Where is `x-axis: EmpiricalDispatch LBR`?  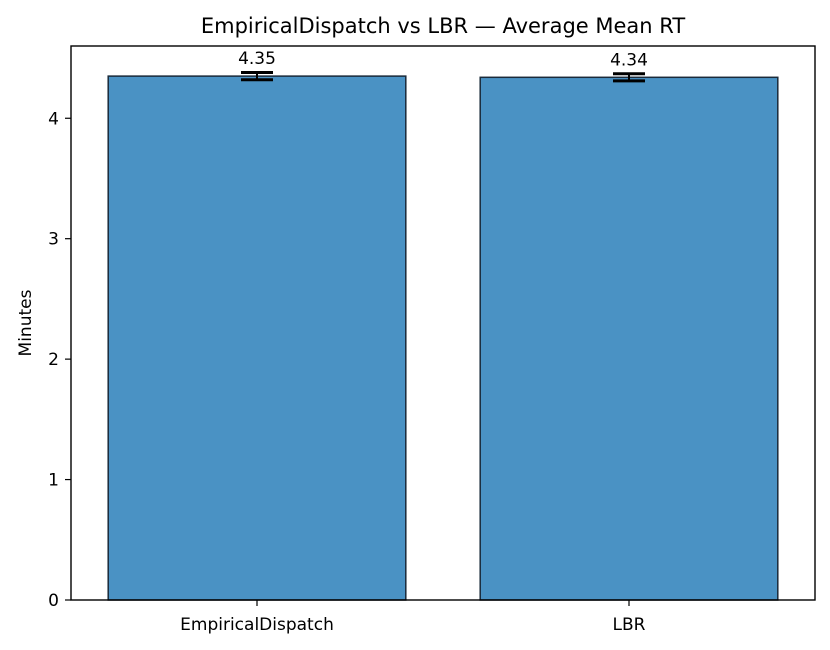 x-axis: EmpiricalDispatch LBR is located at coordinates (413, 617).